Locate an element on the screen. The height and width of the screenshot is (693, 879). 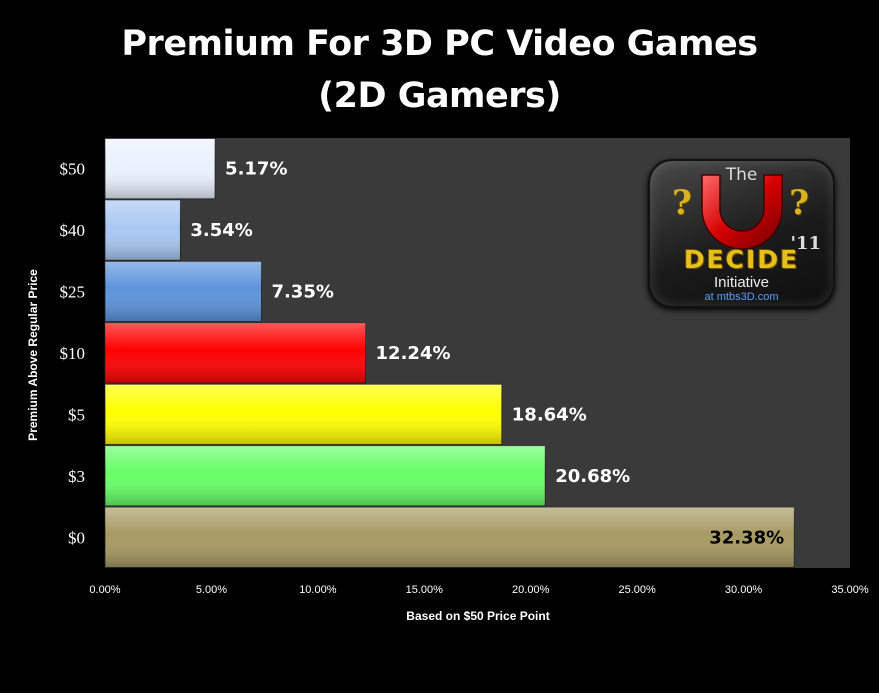
logo-year: '11 is located at coordinates (805, 243).